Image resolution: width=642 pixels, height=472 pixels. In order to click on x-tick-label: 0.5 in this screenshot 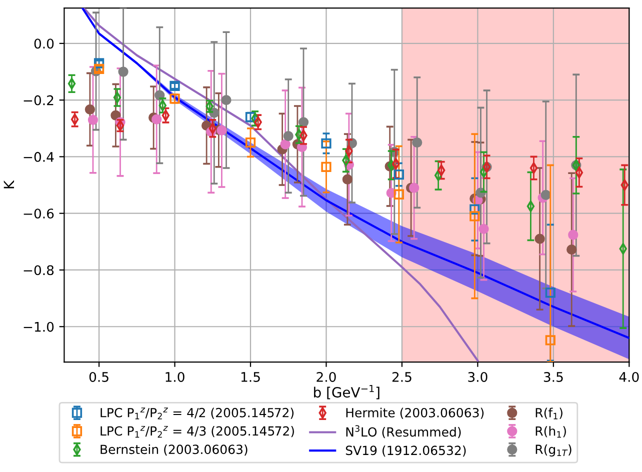, I will do `click(98, 377)`.